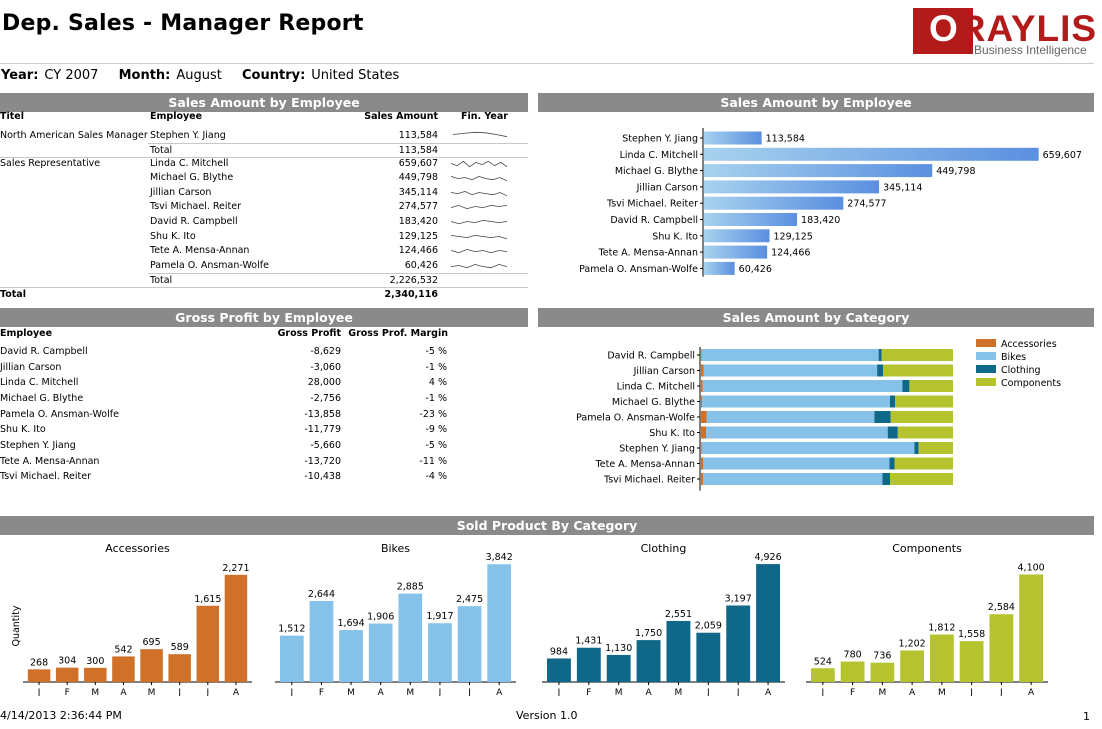 This screenshot has height=729, width=1102. I want to click on data-label: 3,842, so click(499, 557).